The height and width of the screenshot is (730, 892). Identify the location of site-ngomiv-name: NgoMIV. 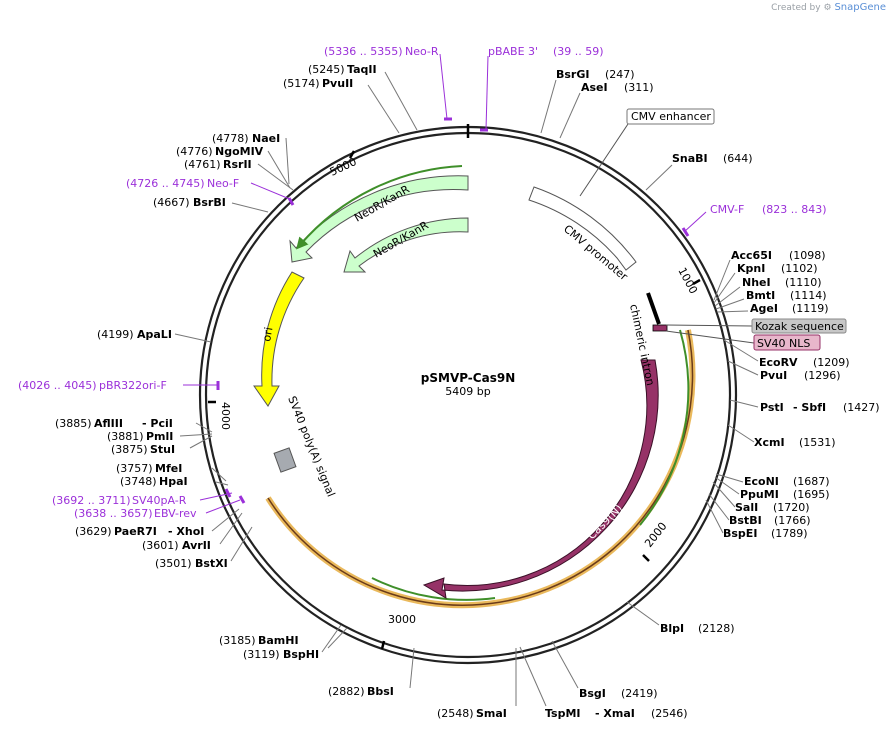
(239, 151).